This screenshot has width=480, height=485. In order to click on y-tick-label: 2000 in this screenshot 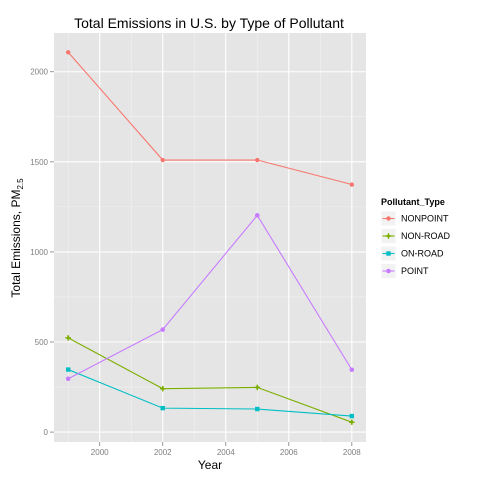, I will do `click(39, 72)`.